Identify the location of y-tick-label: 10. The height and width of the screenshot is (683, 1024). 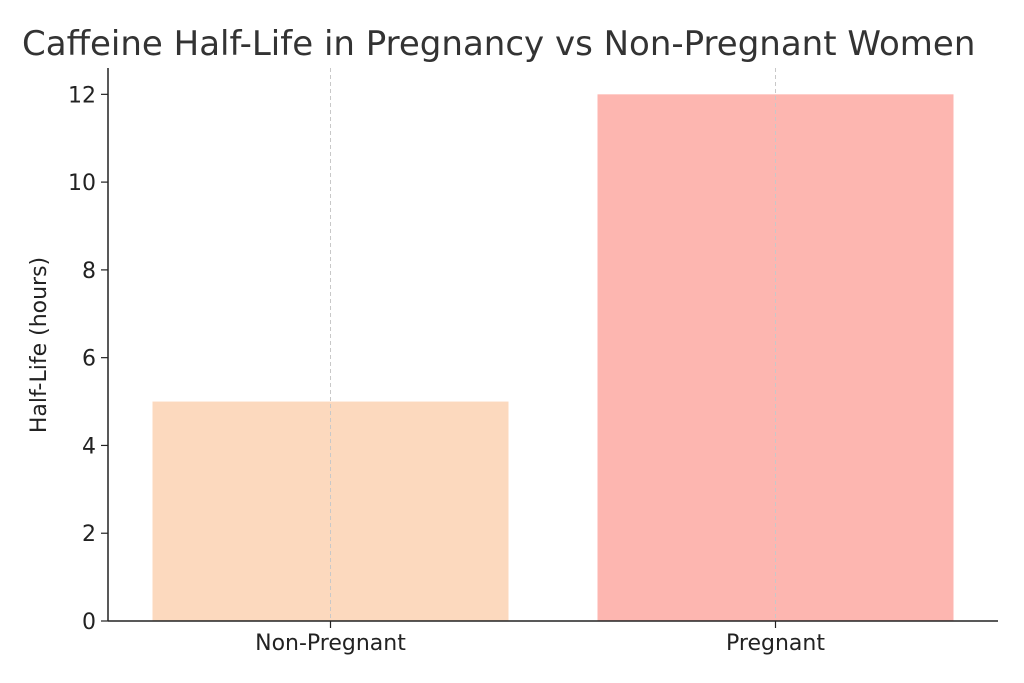
(82, 183).